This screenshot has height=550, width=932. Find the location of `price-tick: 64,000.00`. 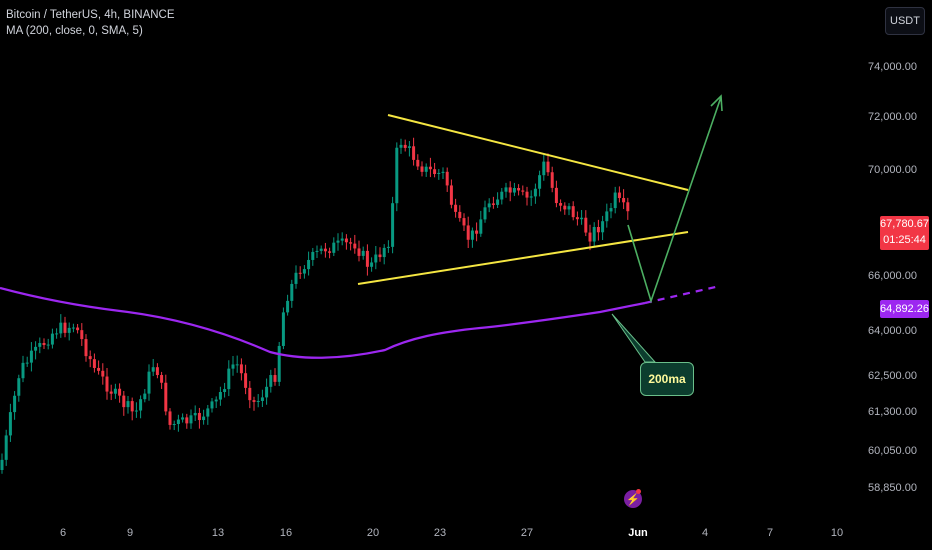

price-tick: 64,000.00 is located at coordinates (892, 331).